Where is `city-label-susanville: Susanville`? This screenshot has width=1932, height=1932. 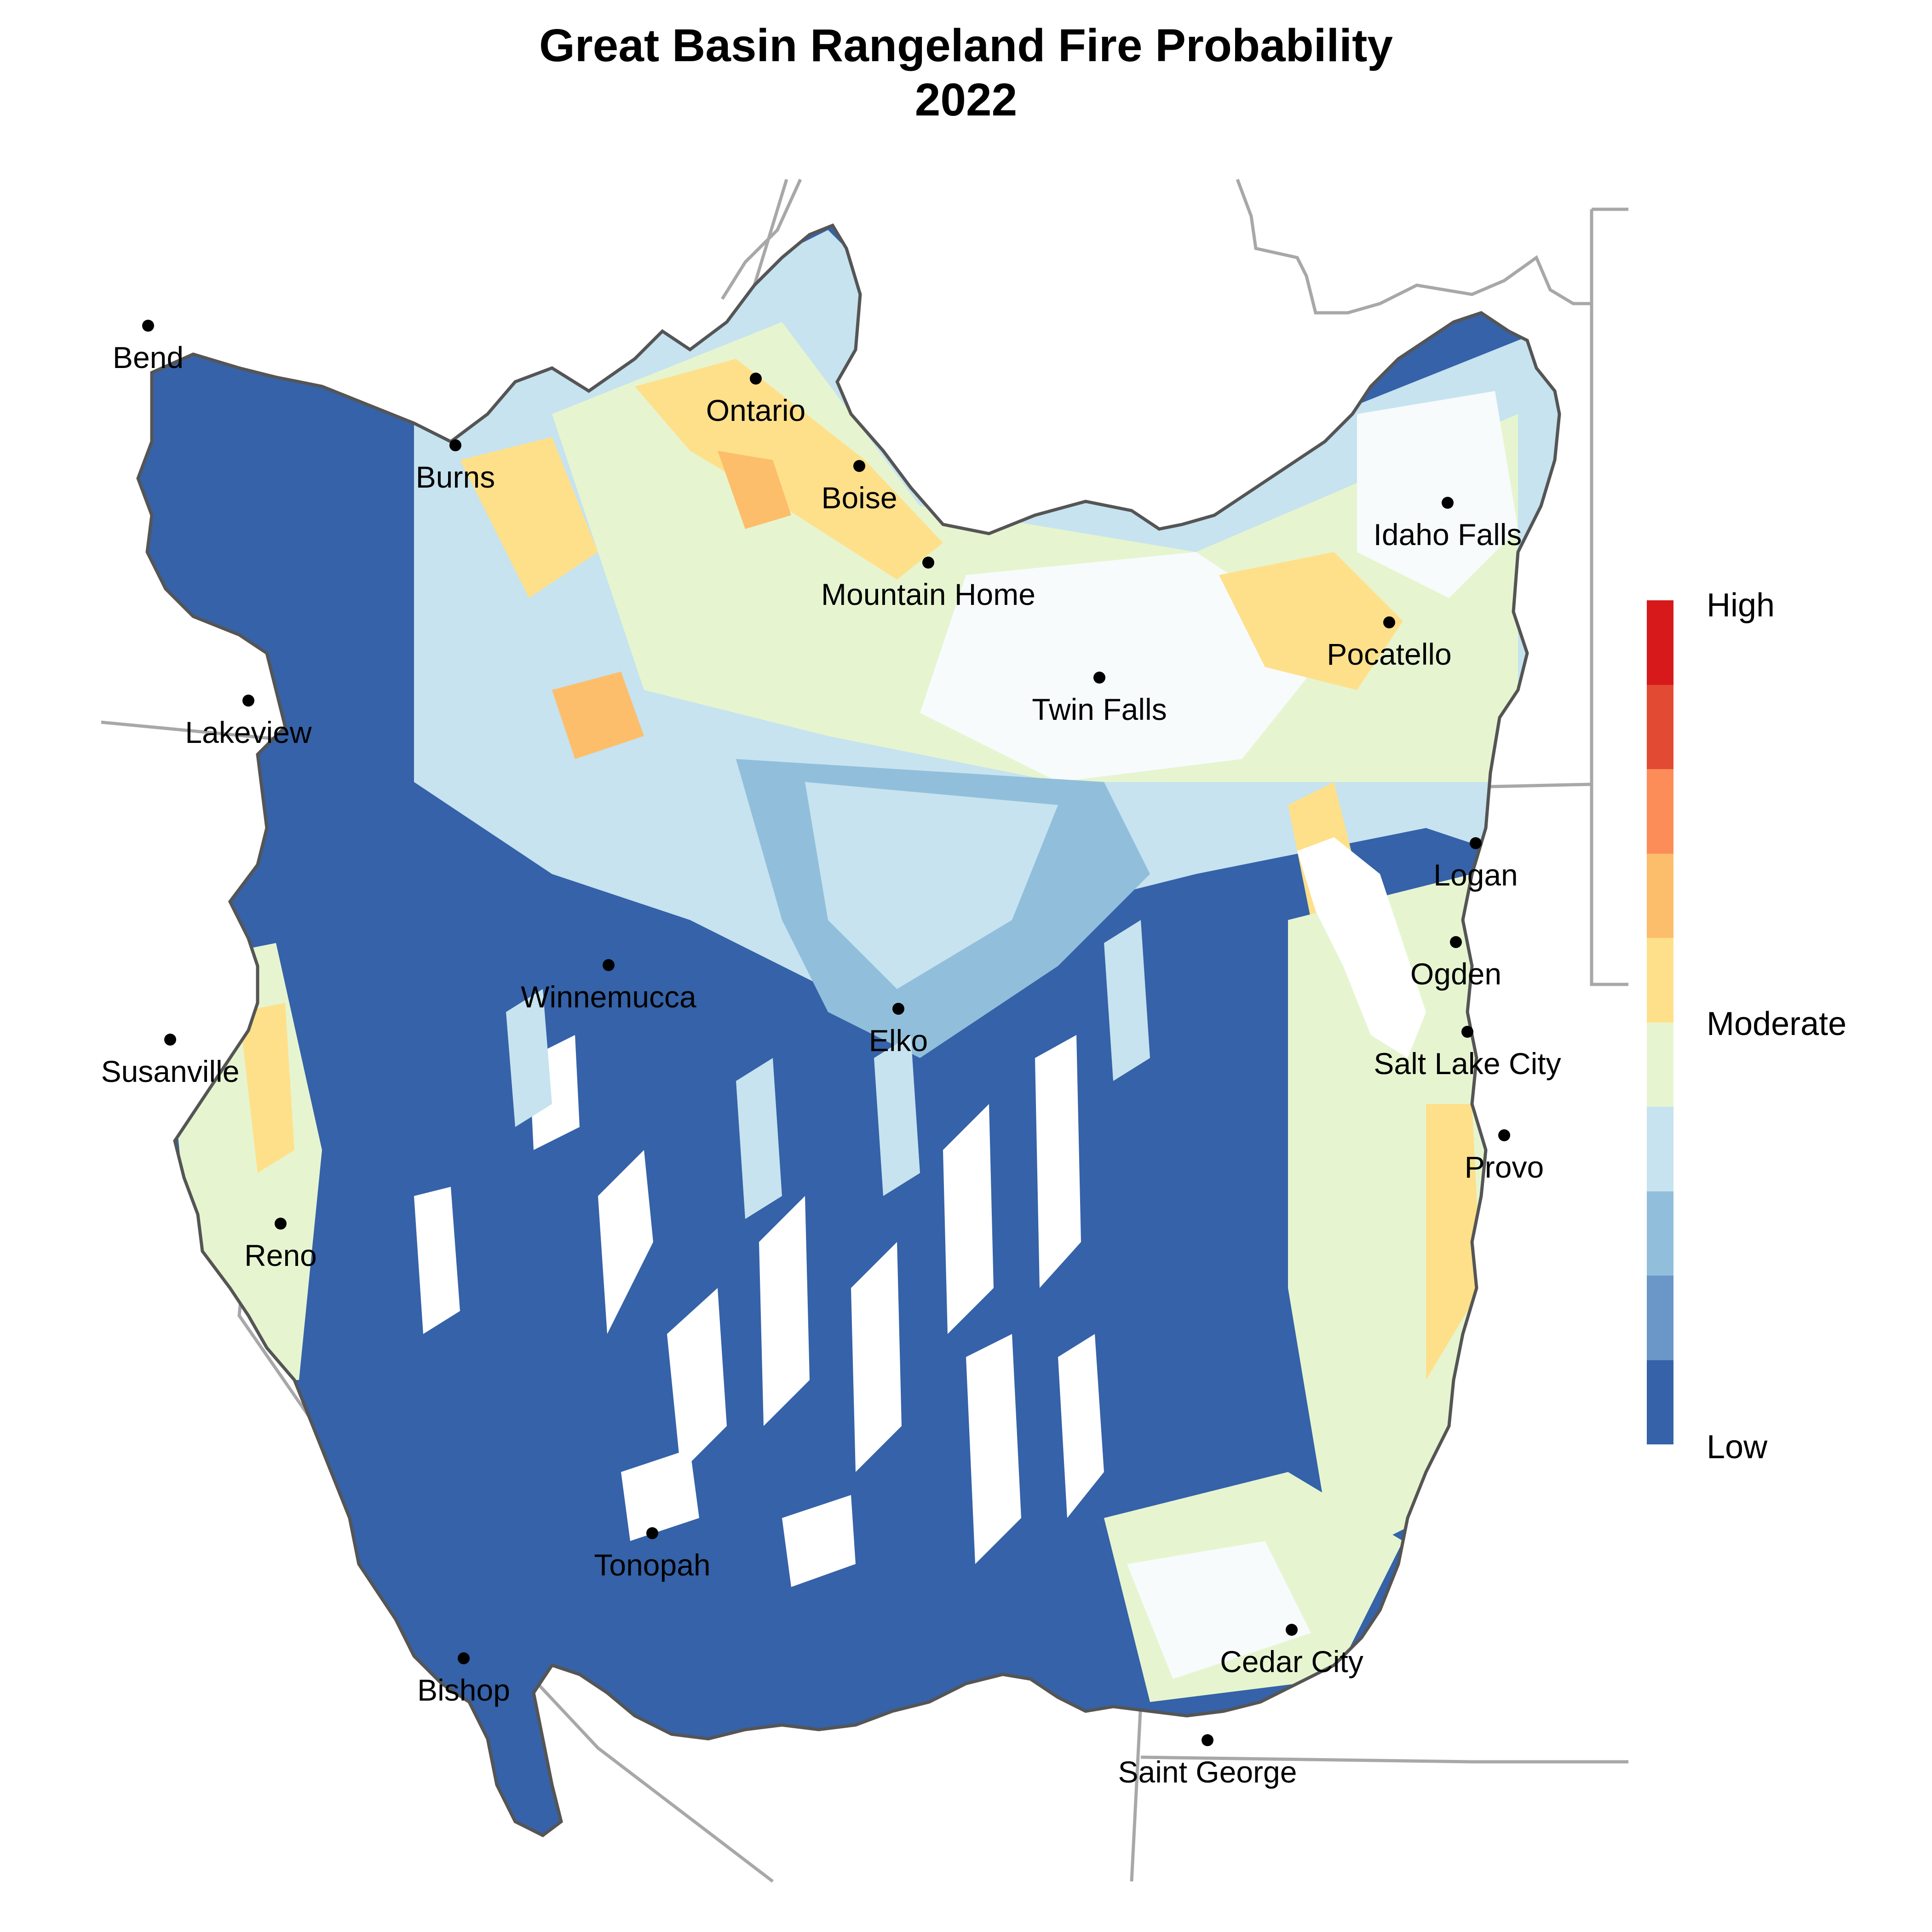
city-label-susanville: Susanville is located at coordinates (170, 1071).